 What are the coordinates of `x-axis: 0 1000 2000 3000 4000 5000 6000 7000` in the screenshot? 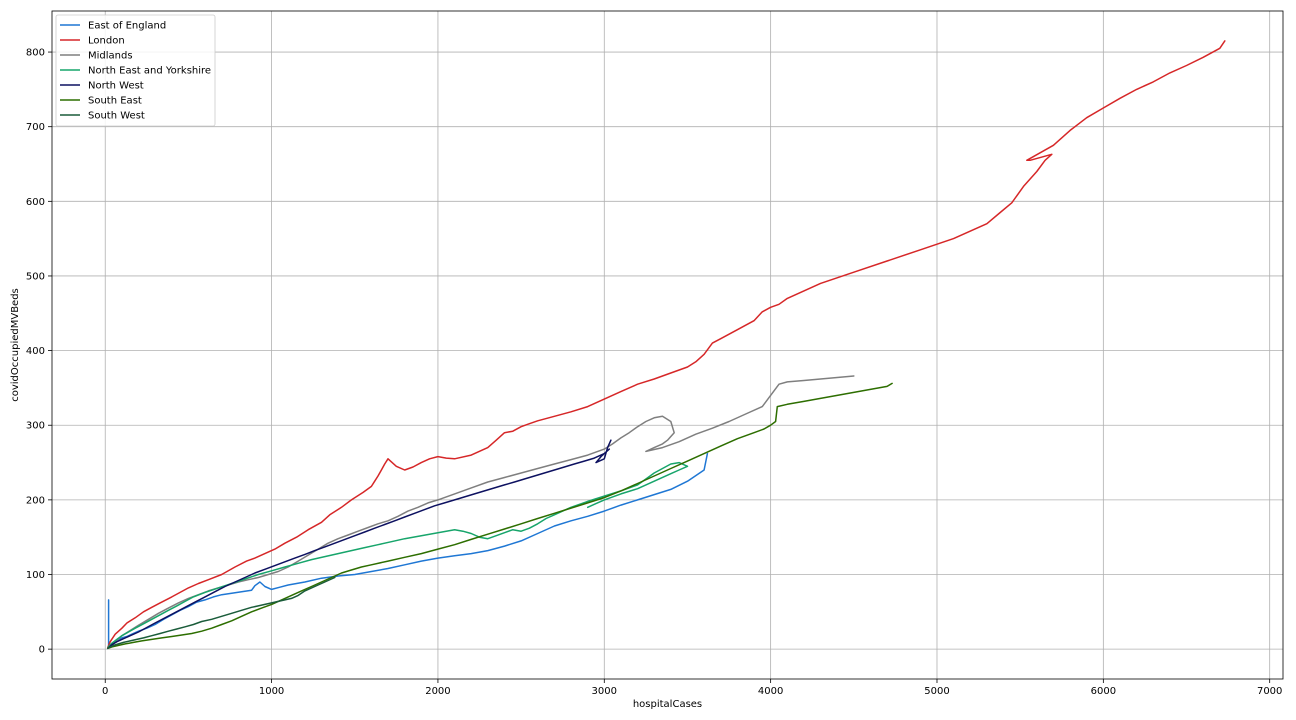 It's located at (692, 688).